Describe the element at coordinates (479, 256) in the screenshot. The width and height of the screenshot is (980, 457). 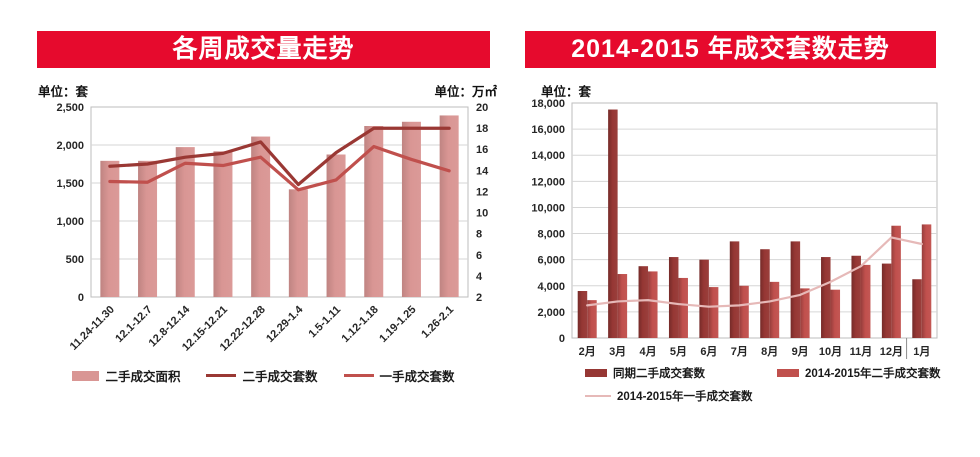
I see `svg-text: 6` at that location.